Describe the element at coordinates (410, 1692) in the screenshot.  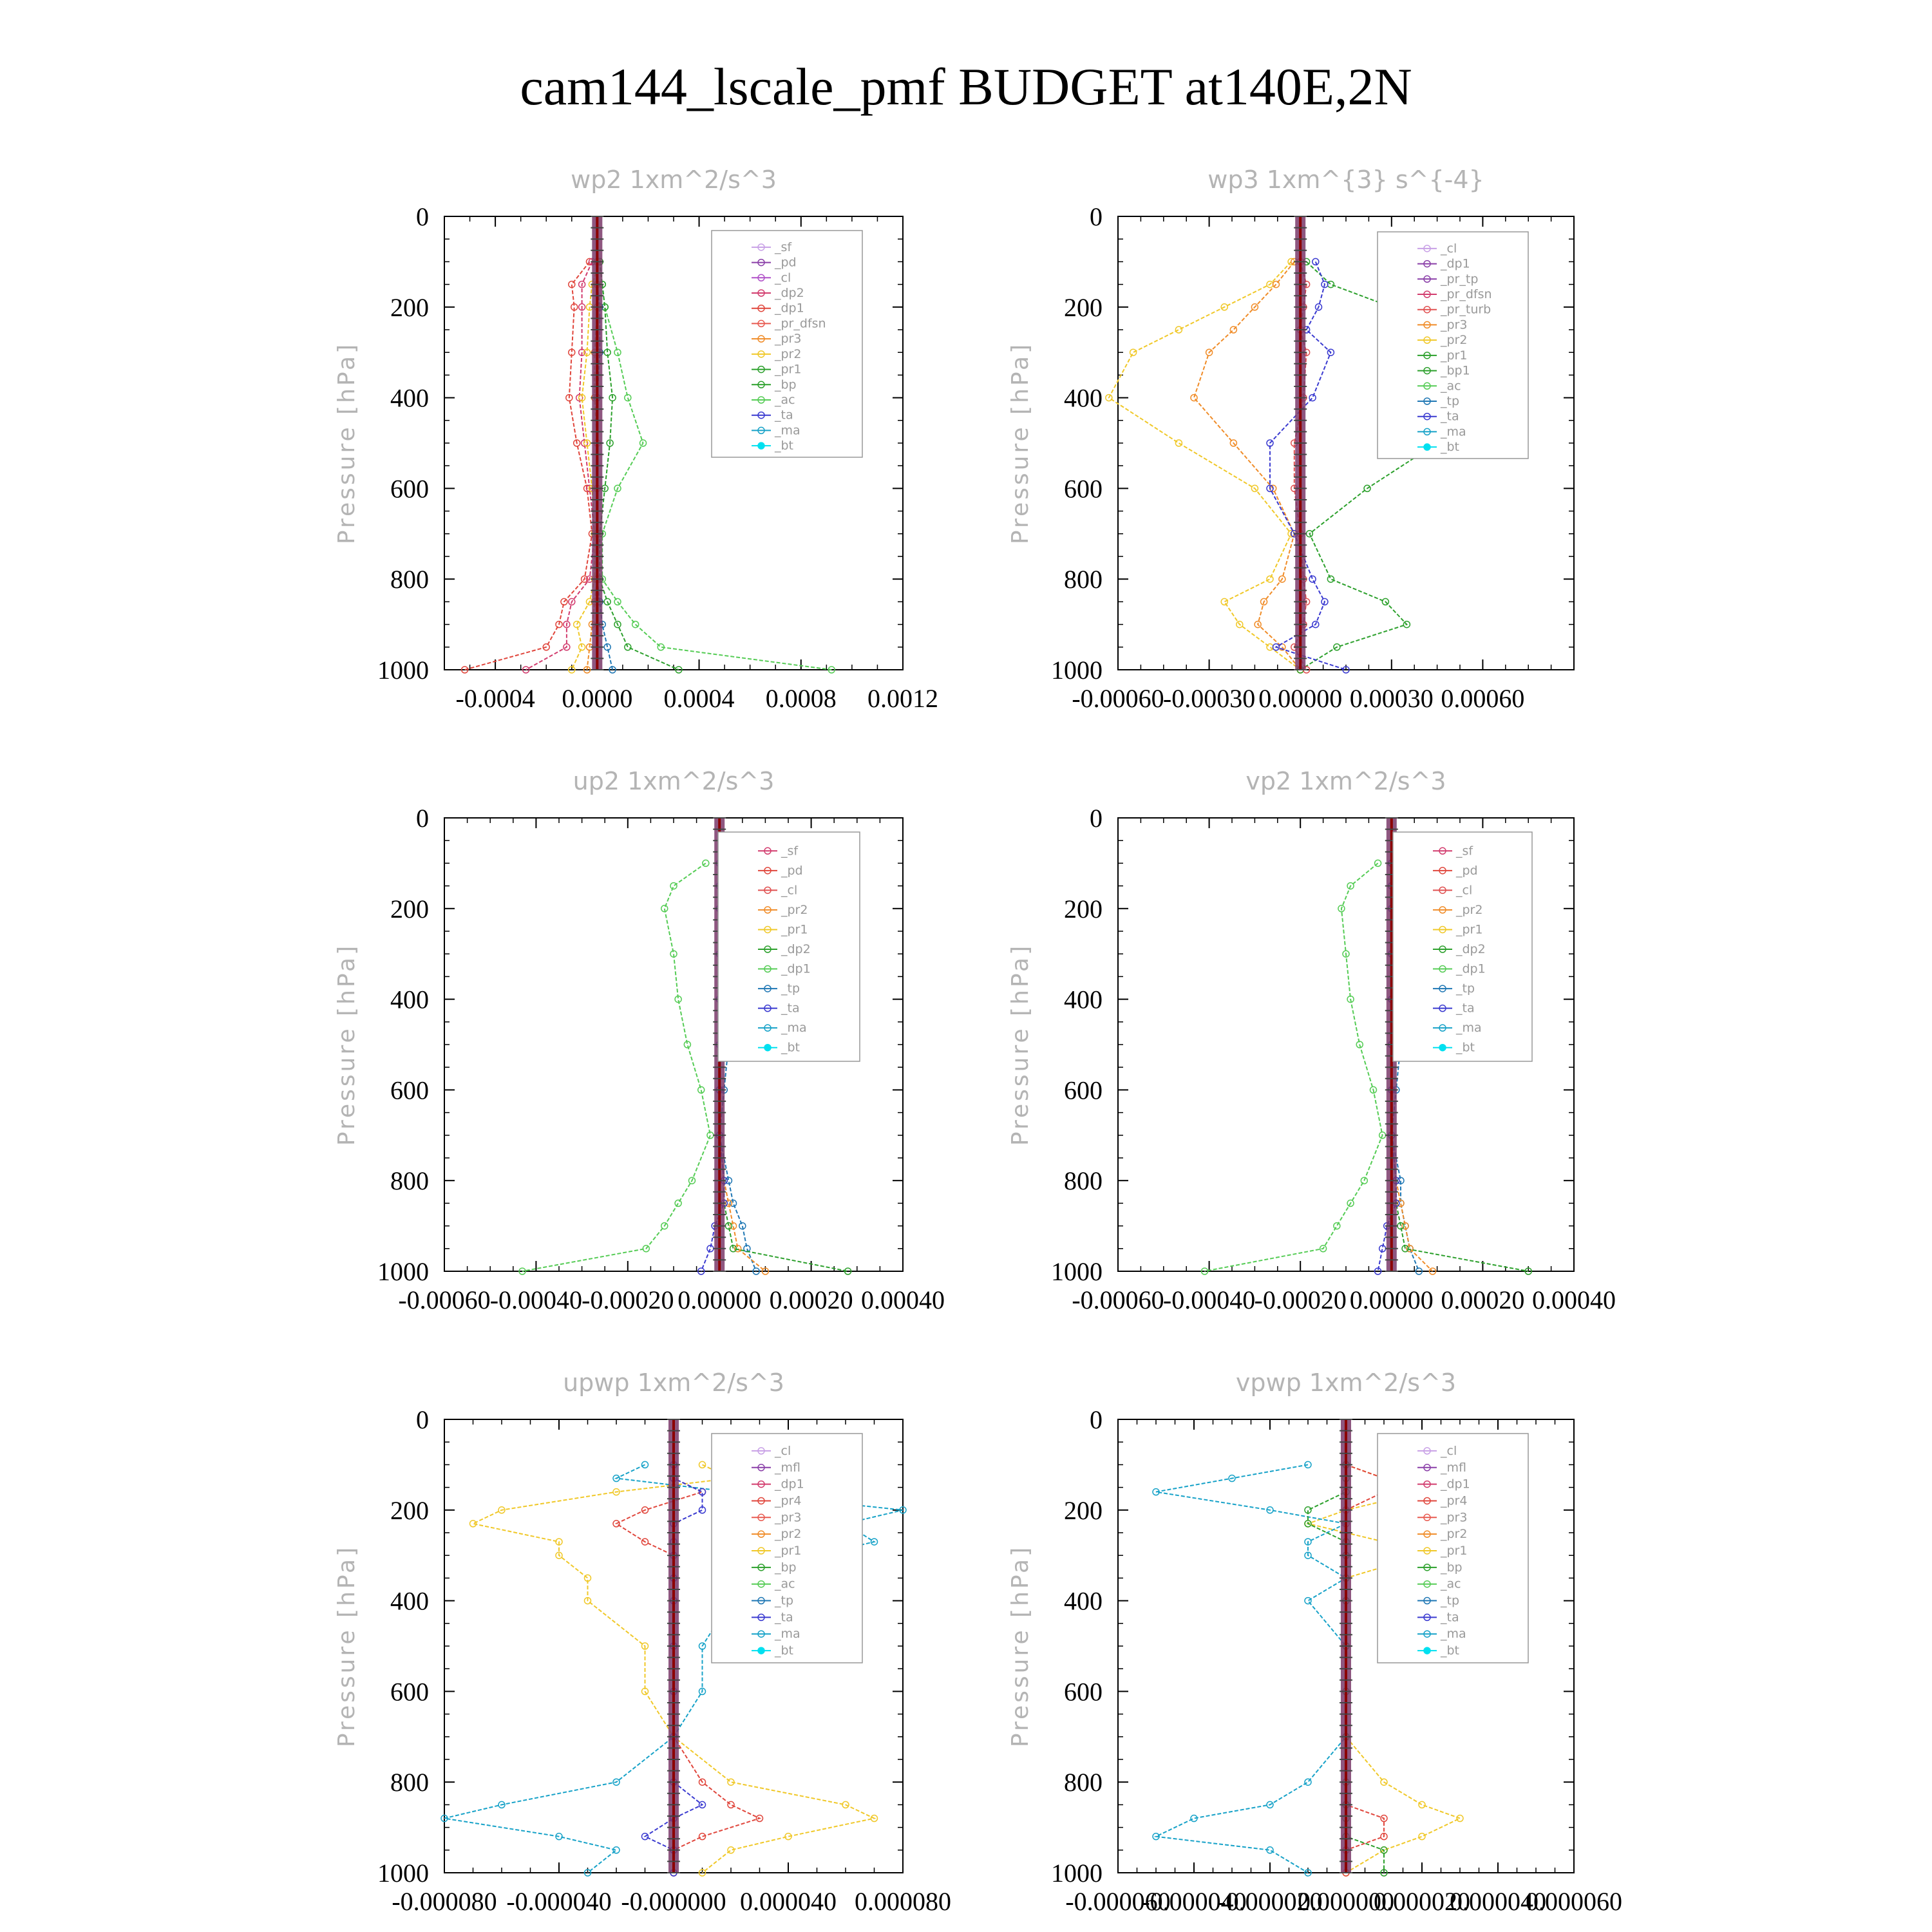
I see `y-tick-label: 600` at that location.